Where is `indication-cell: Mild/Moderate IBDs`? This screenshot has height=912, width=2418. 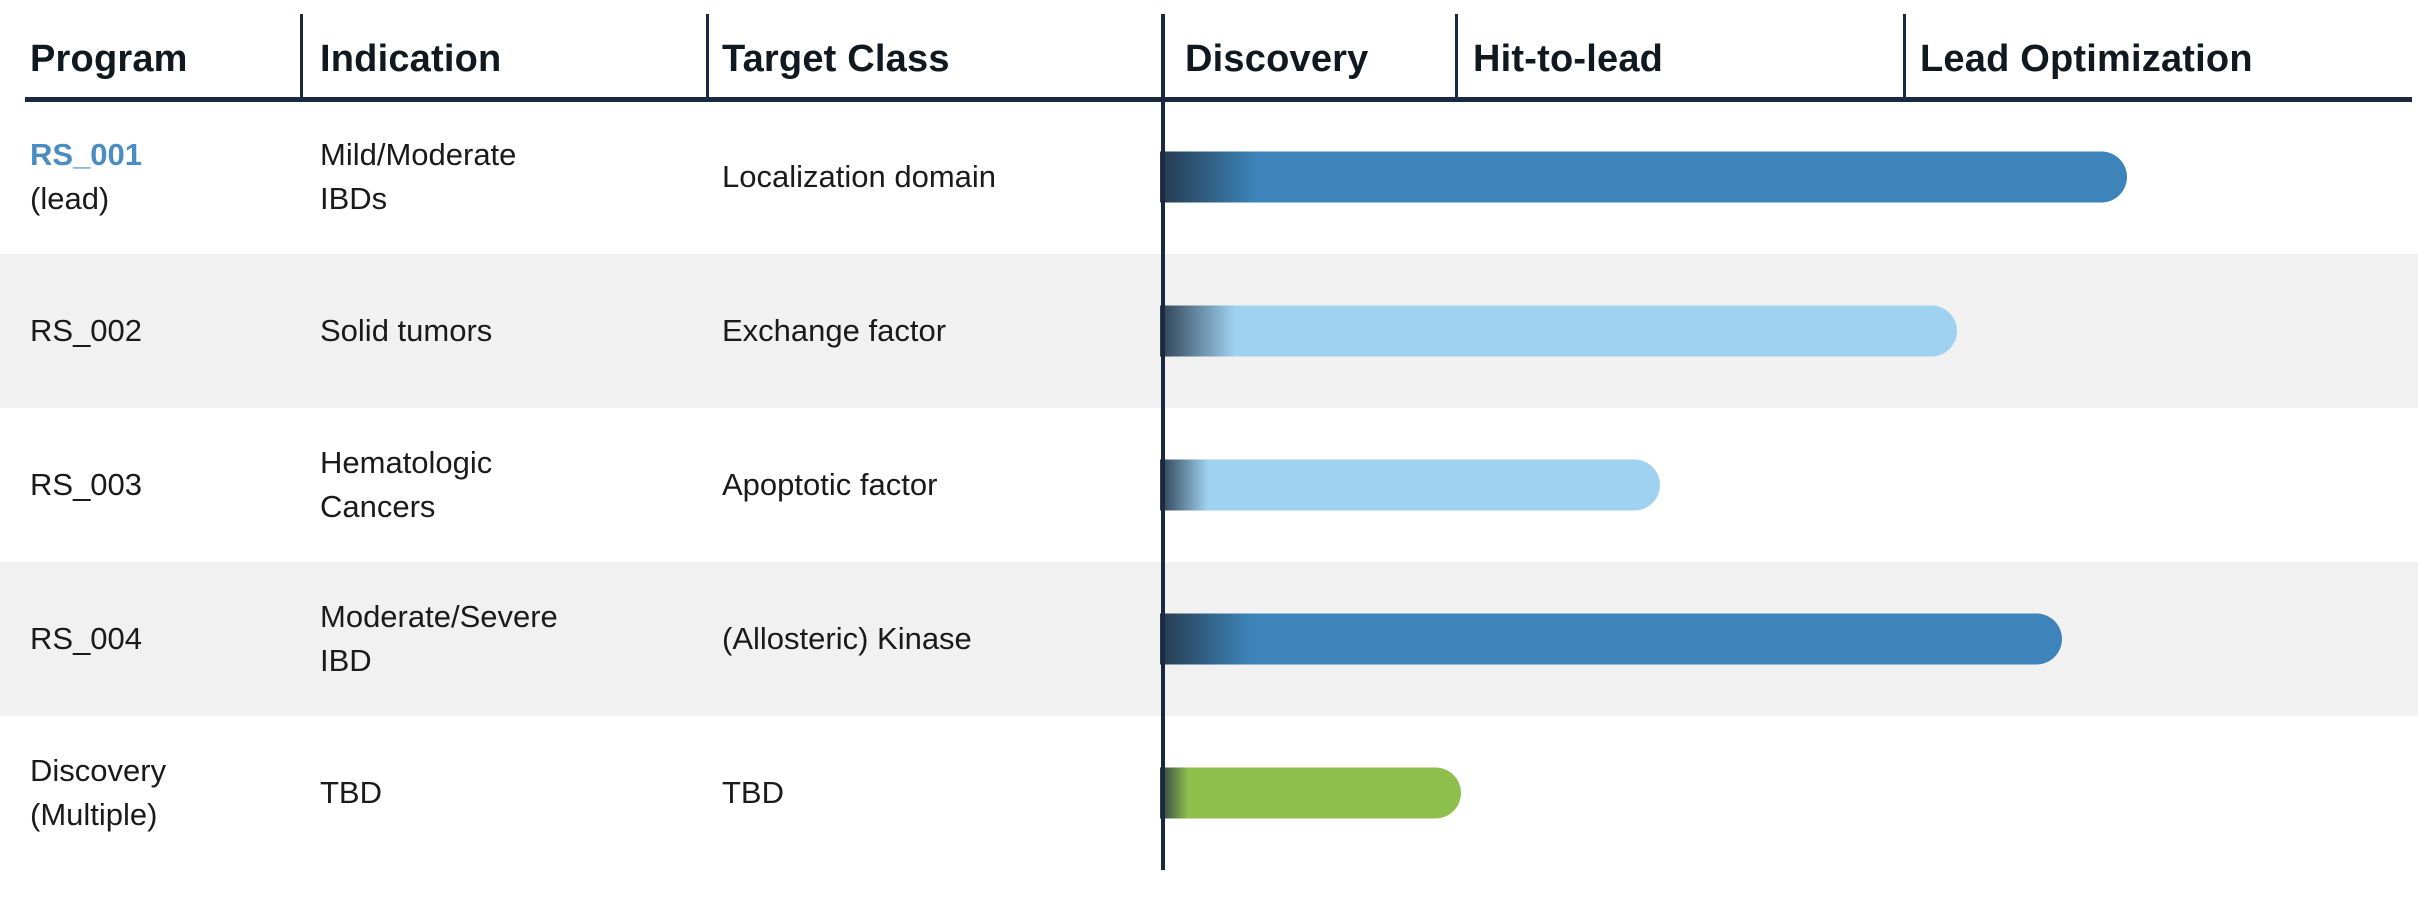
indication-cell: Mild/Moderate IBDs is located at coordinates (418, 176).